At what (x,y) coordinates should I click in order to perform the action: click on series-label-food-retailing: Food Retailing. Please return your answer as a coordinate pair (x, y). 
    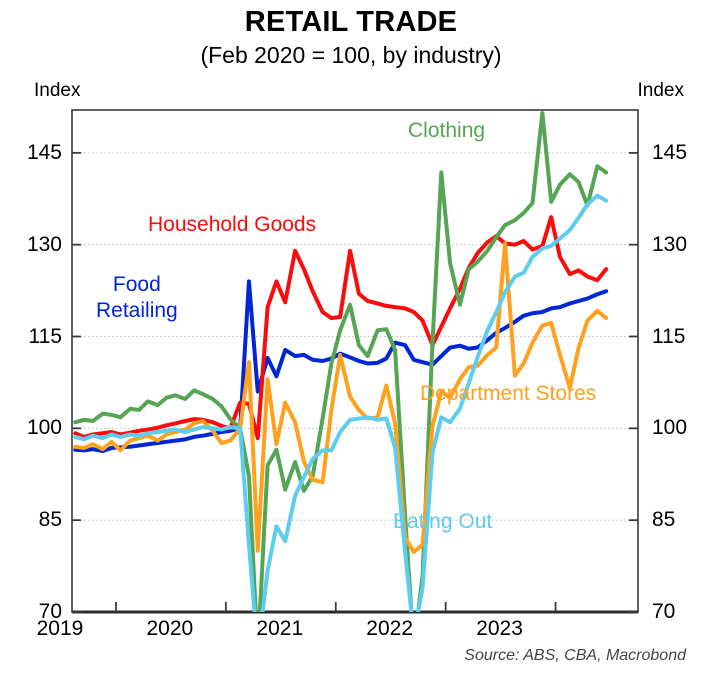
    Looking at the image, I should click on (137, 297).